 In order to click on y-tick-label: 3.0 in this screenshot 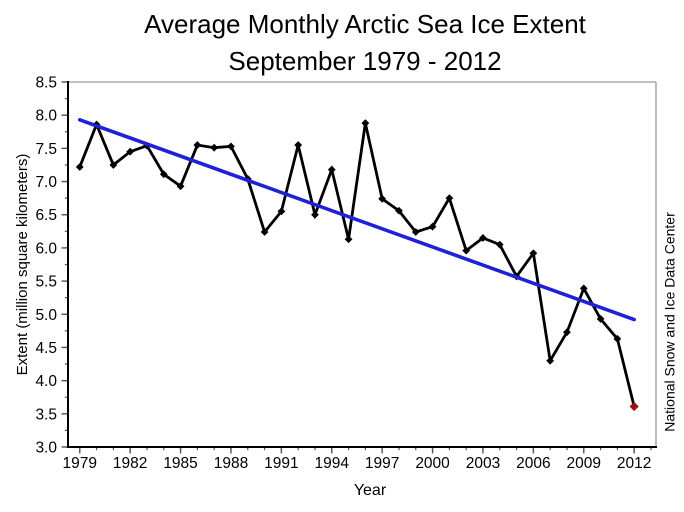, I will do `click(46, 448)`.